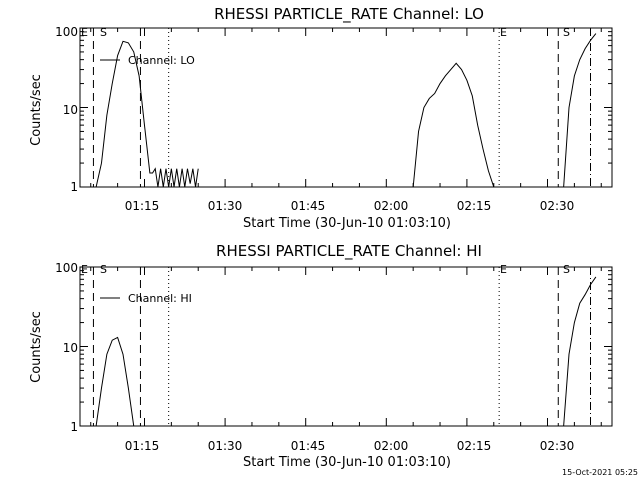 The image size is (640, 480). I want to click on legend-entry: Channel: LO, so click(161, 60).